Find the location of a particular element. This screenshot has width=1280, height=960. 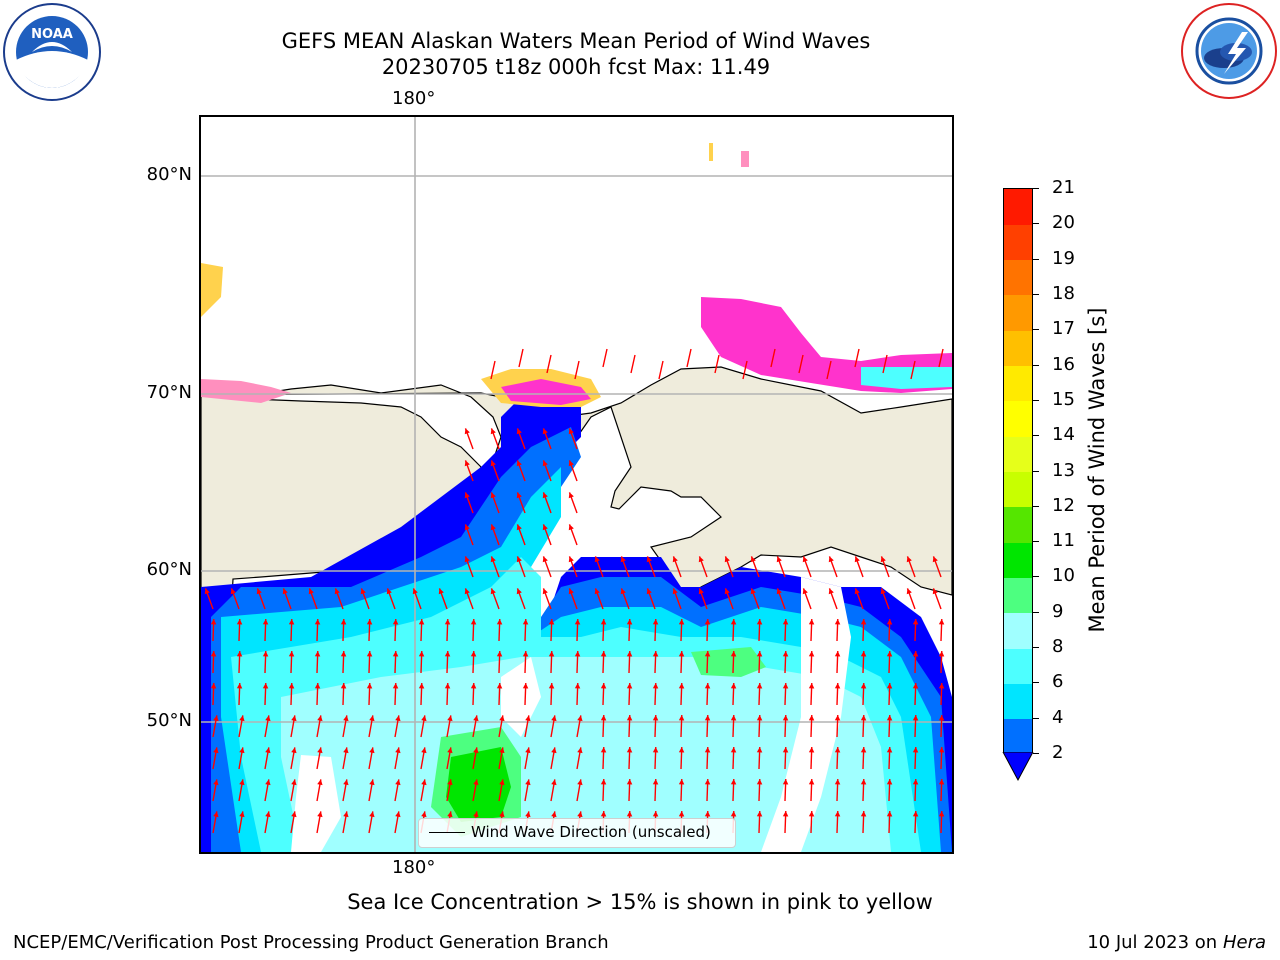

credit-host: Hera is located at coordinates (1244, 942).